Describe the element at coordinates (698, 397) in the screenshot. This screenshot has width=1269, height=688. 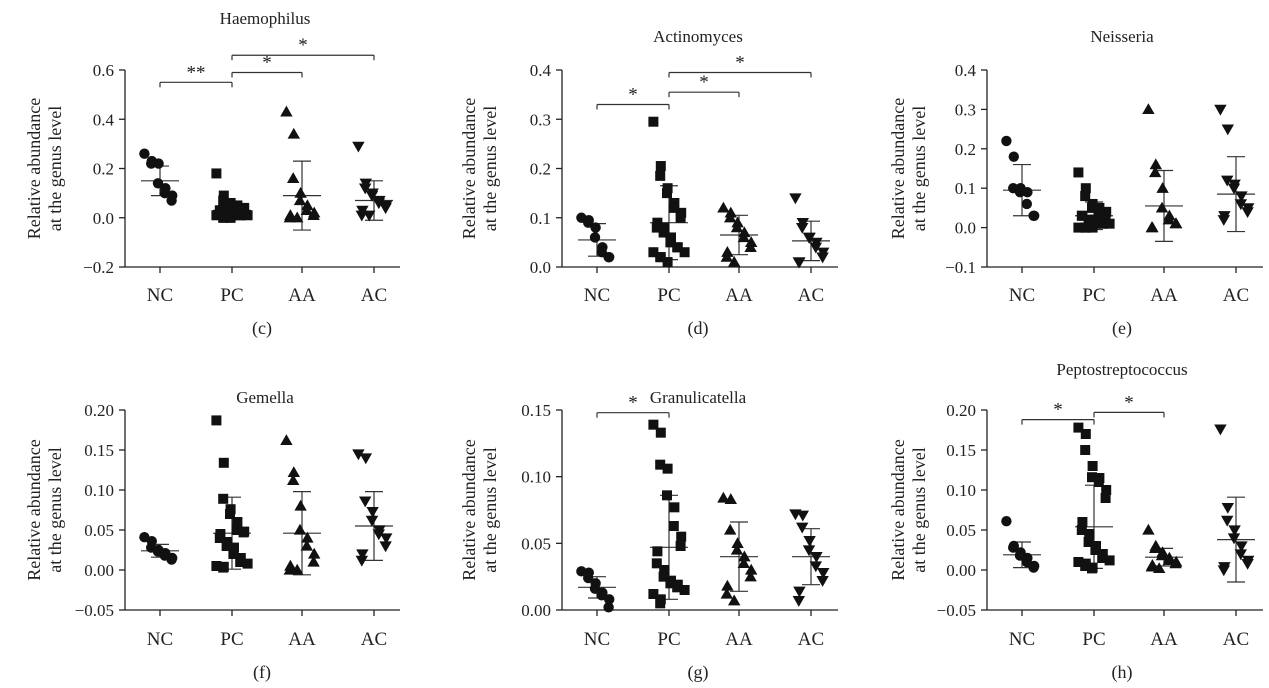
I see `chart-title: Granulicatella` at that location.